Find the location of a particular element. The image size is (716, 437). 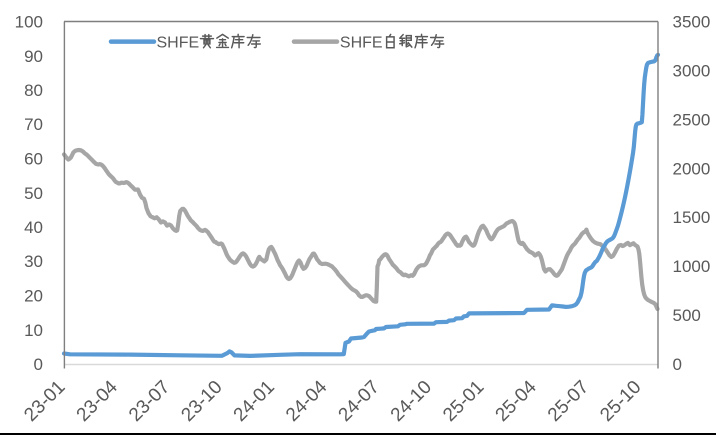

svg-text: 100 is located at coordinates (29, 22).